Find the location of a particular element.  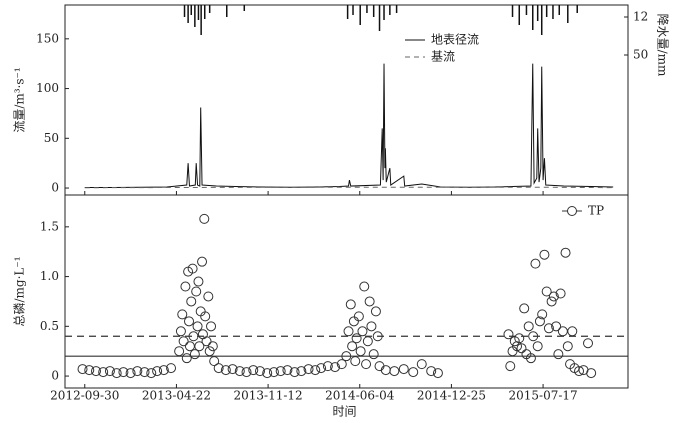

y-axis-label: 流量/m³·s⁻¹ is located at coordinates (20, 99).